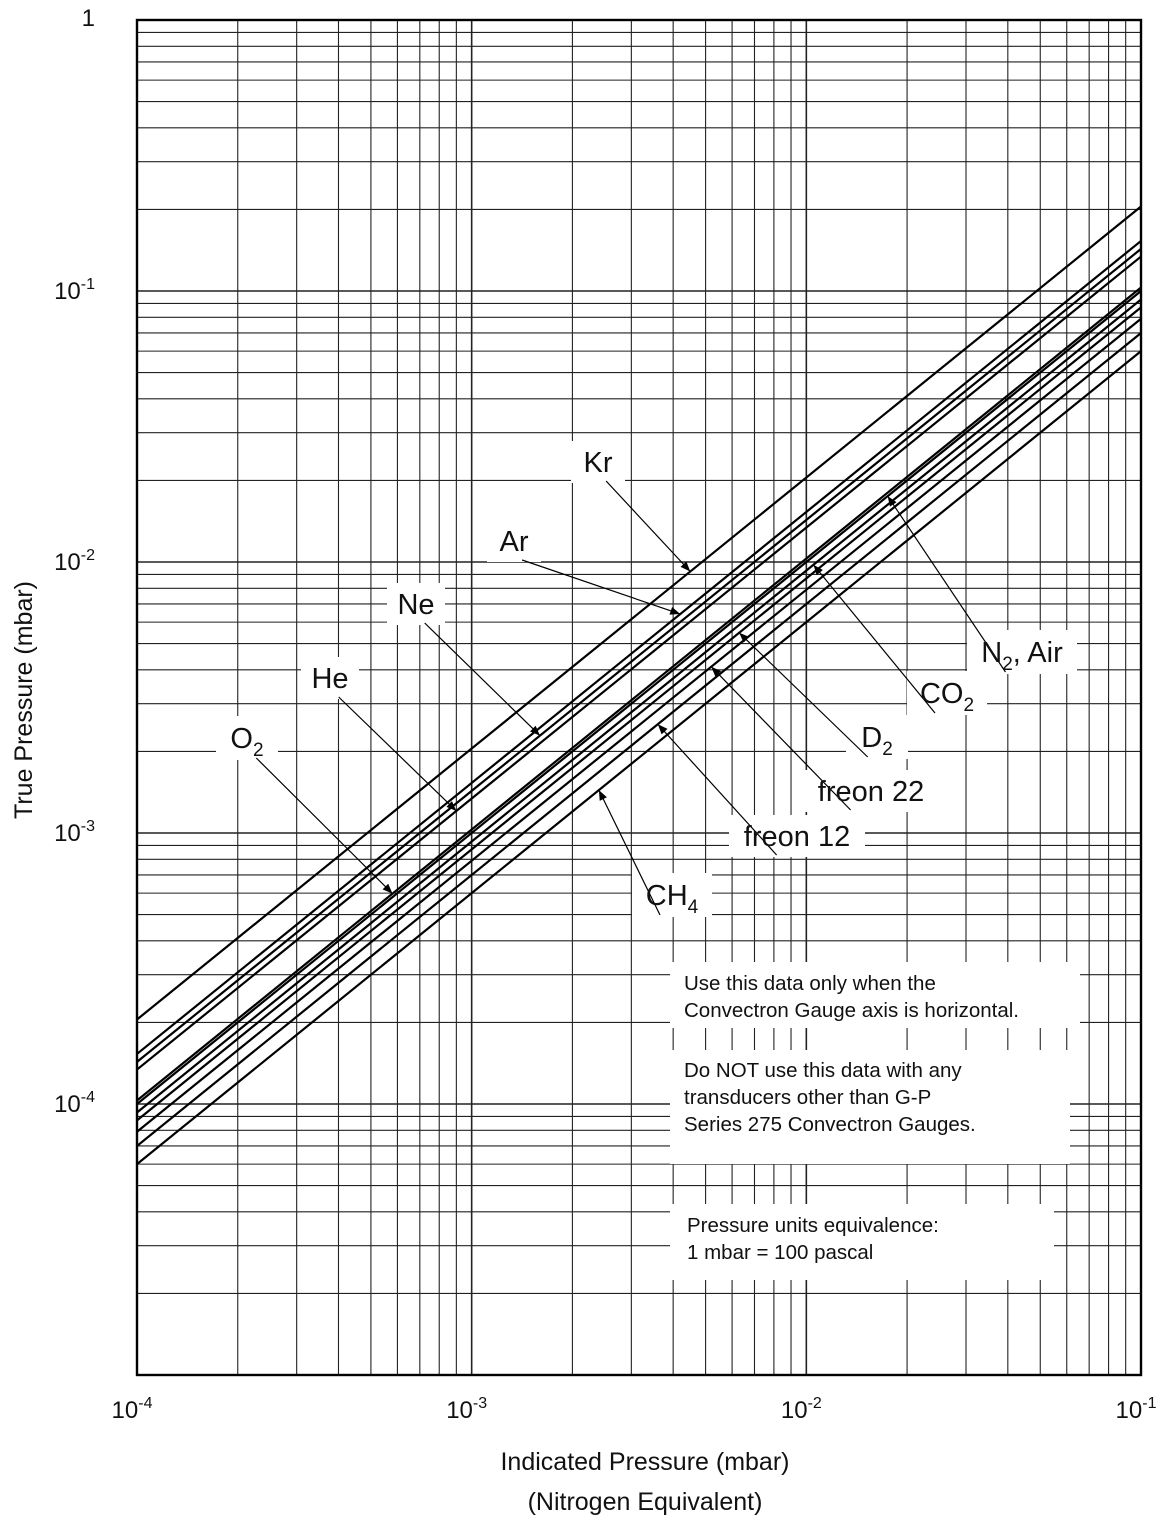 The height and width of the screenshot is (1520, 1175). What do you see at coordinates (877, 741) in the screenshot?
I see `series-label-d2: D2` at bounding box center [877, 741].